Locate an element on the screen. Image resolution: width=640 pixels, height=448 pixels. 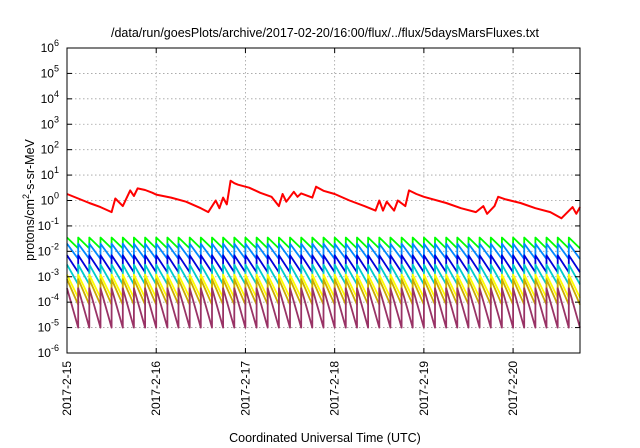
y-axis-title-post: -s-sr-MeV is located at coordinates (30, 166).